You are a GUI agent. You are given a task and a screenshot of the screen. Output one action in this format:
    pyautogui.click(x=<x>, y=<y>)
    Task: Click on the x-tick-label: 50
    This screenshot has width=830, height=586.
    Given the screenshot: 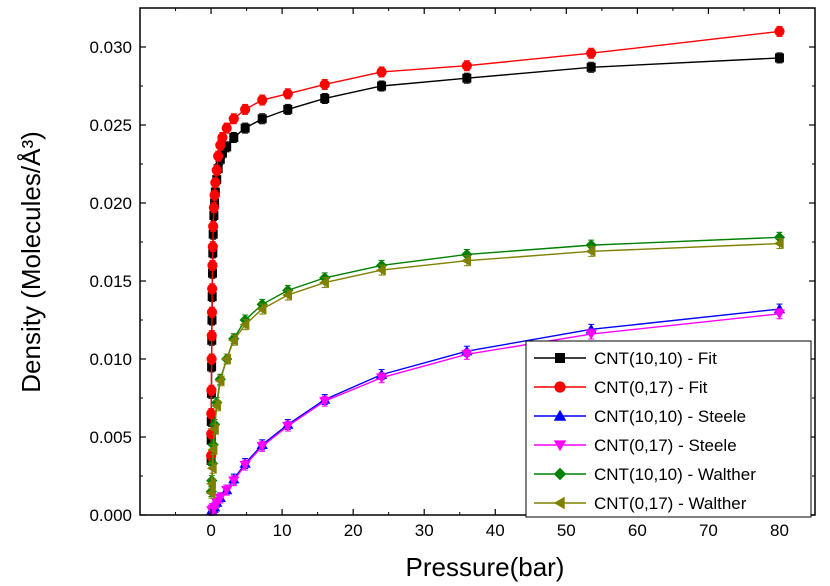 What is the action you would take?
    pyautogui.click(x=566, y=530)
    